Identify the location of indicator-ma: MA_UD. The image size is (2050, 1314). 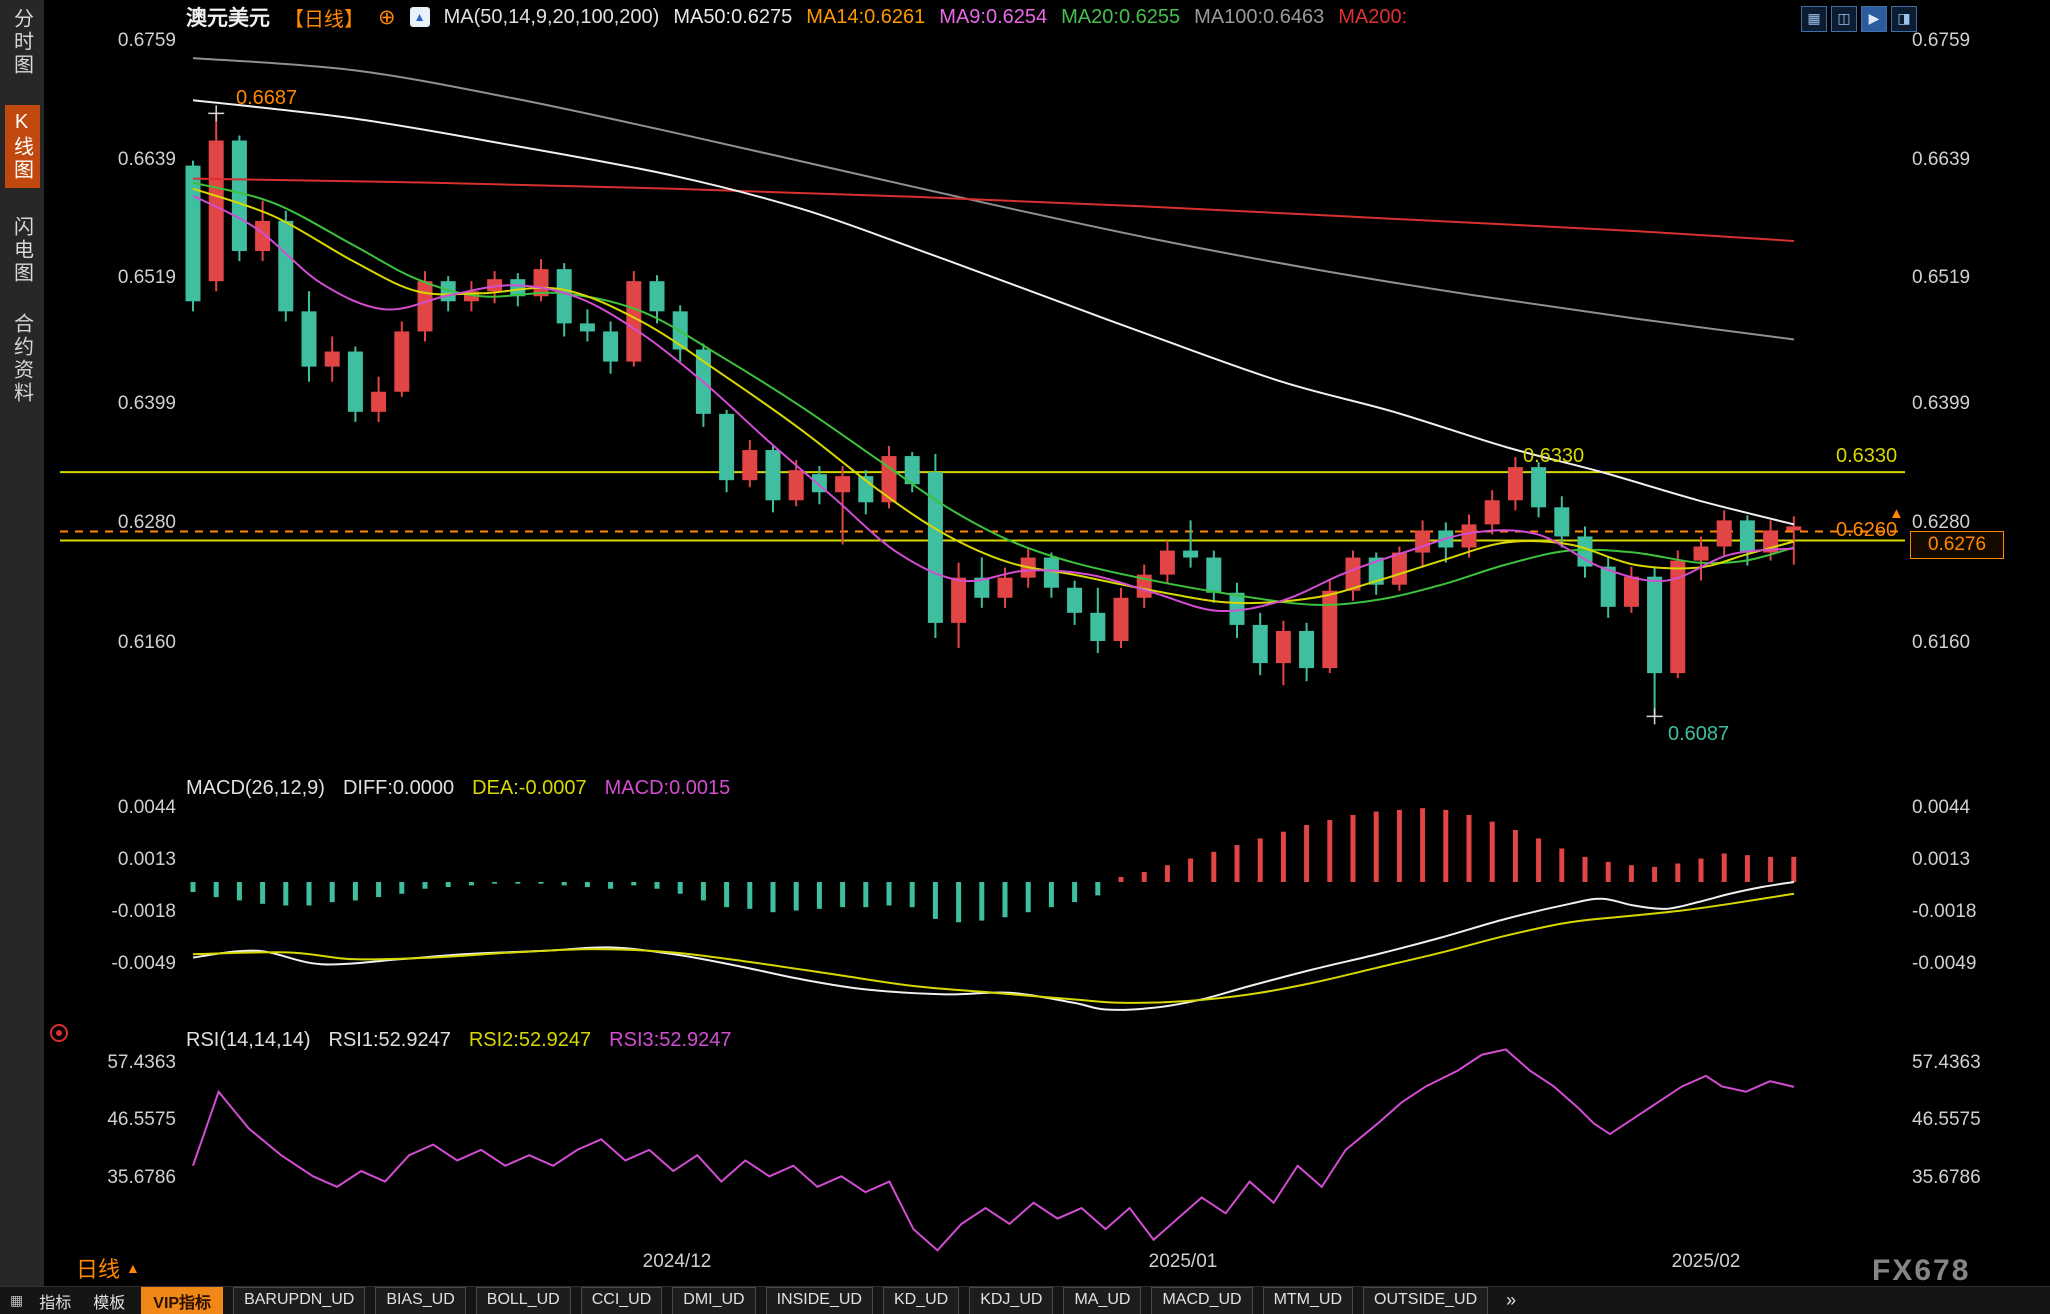
(1102, 1300).